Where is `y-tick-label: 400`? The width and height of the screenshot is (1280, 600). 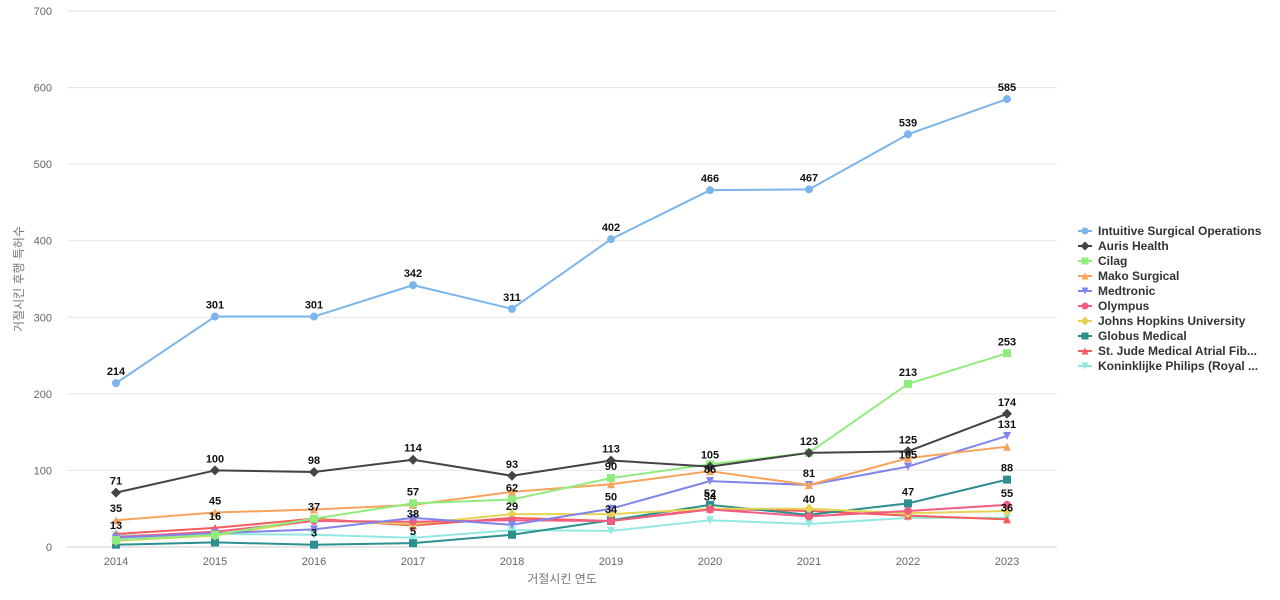 y-tick-label: 400 is located at coordinates (43, 242).